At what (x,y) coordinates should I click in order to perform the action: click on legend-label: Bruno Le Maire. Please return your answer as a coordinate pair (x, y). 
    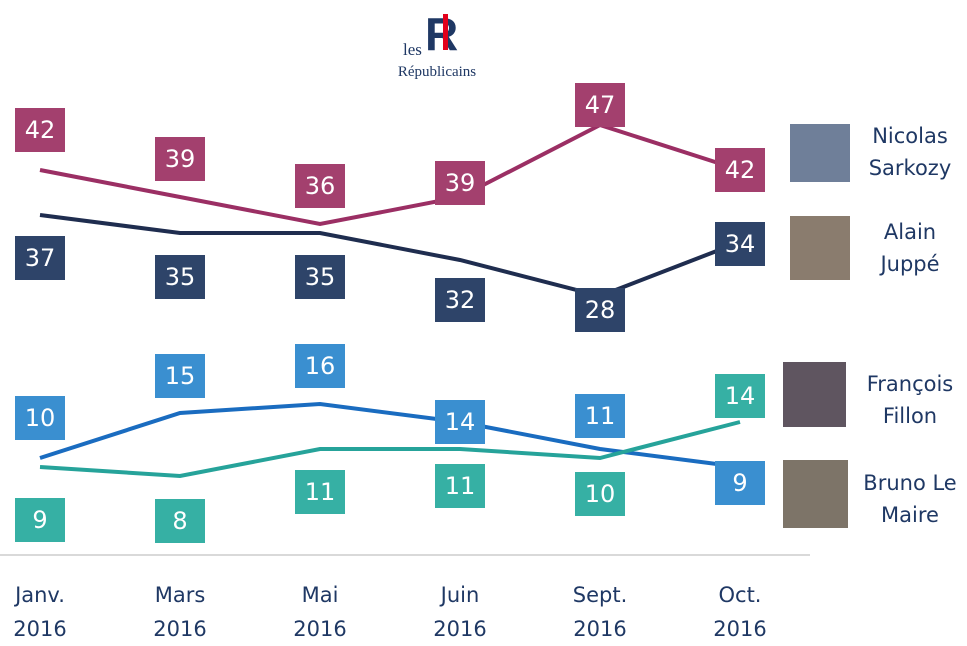
    Looking at the image, I should click on (910, 499).